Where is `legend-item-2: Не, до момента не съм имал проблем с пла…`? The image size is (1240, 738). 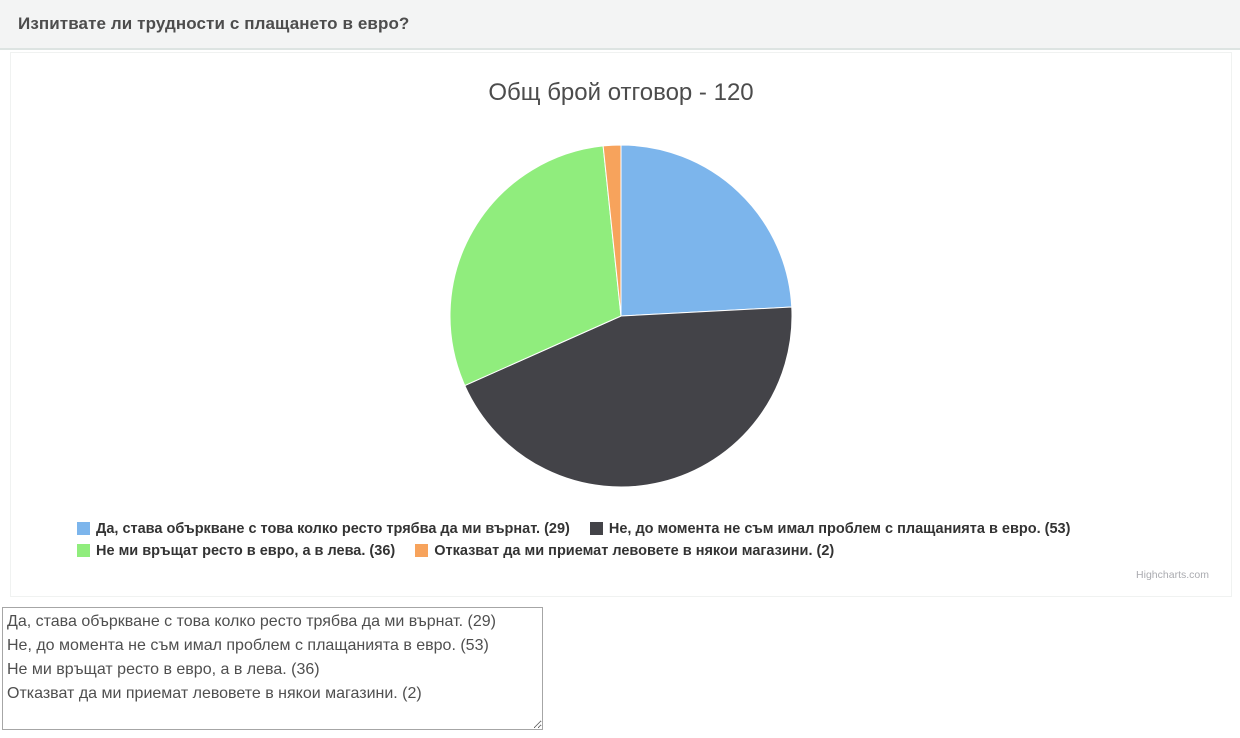 legend-item-2: Не, до момента не съм имал проблем с пла… is located at coordinates (830, 528).